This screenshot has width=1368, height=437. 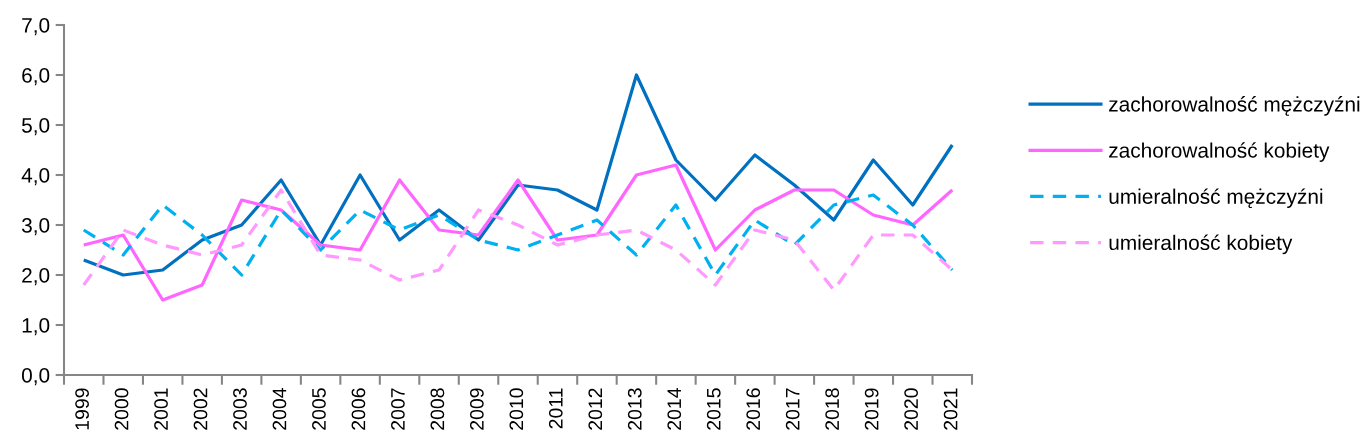 I want to click on x-tick-label: 2018, so click(x=832, y=409).